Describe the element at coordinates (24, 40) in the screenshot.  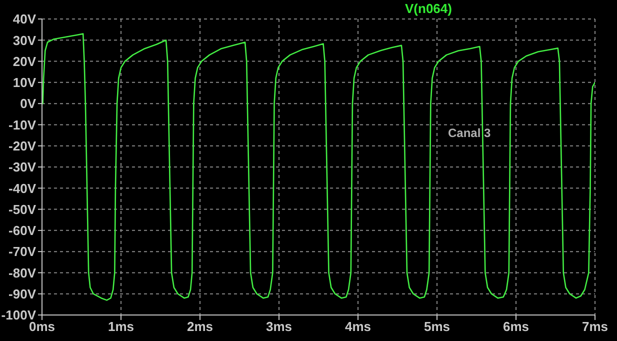
I see `y-tick-label: 30V` at that location.